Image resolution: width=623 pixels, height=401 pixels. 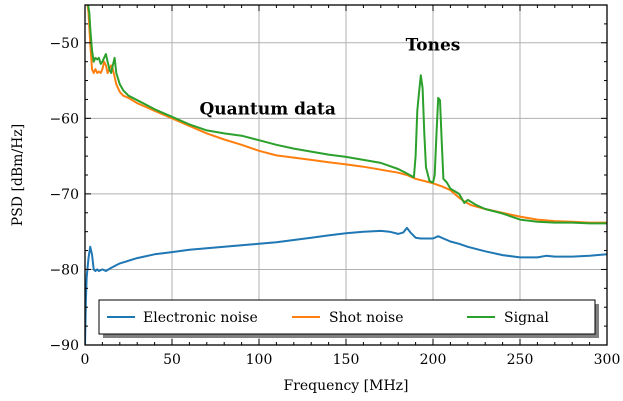 What do you see at coordinates (259, 360) in the screenshot?
I see `x-tick-label: 100` at bounding box center [259, 360].